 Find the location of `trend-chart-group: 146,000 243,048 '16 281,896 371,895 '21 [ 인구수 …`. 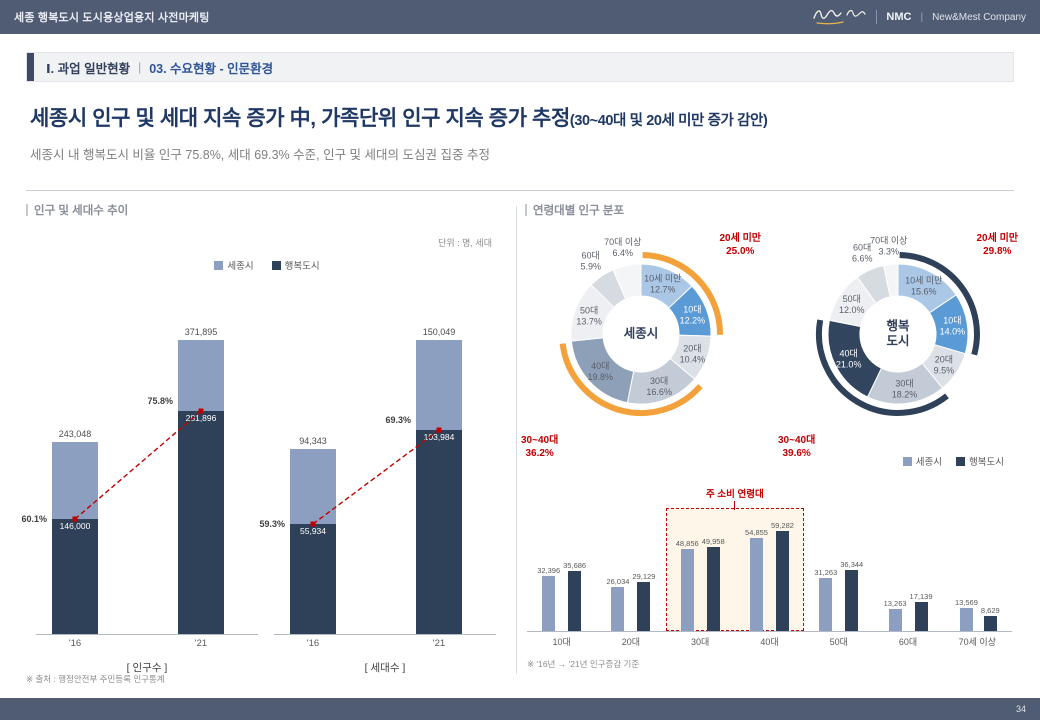

trend-chart-group: 146,000 243,048 '16 281,896 371,895 '21 [ 인구수 … is located at coordinates (143, 484).